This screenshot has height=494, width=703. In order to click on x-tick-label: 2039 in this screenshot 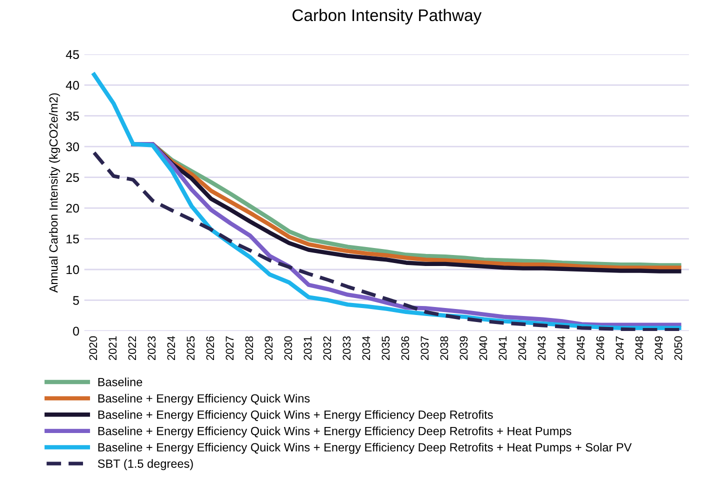, I will do `click(464, 348)`.